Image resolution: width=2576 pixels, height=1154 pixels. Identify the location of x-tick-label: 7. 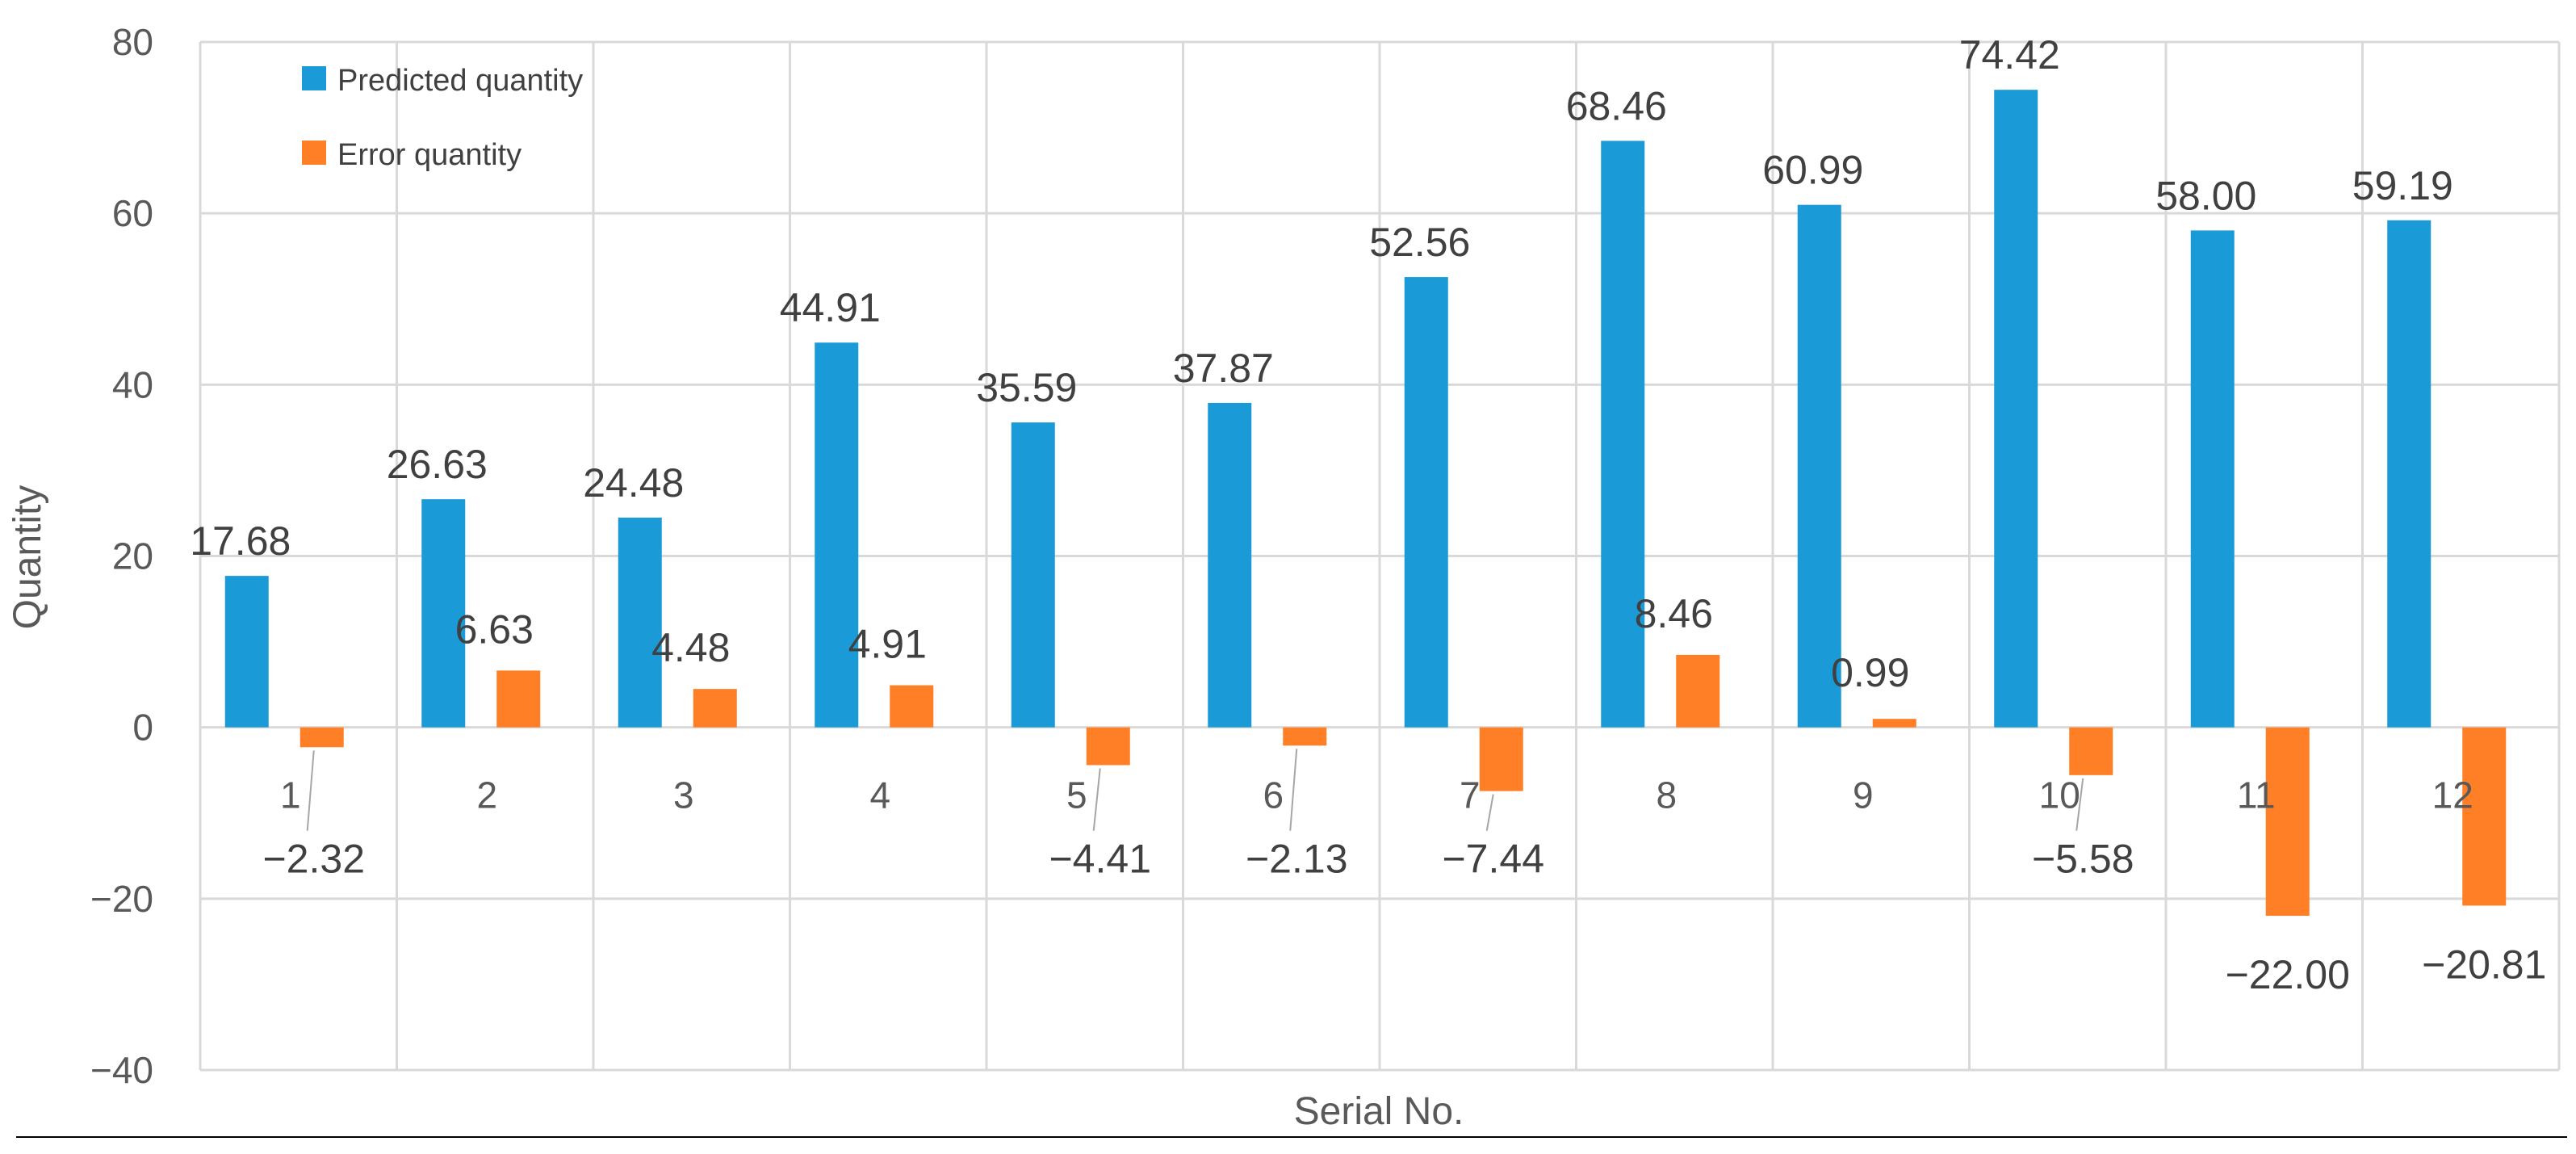
(1471, 795).